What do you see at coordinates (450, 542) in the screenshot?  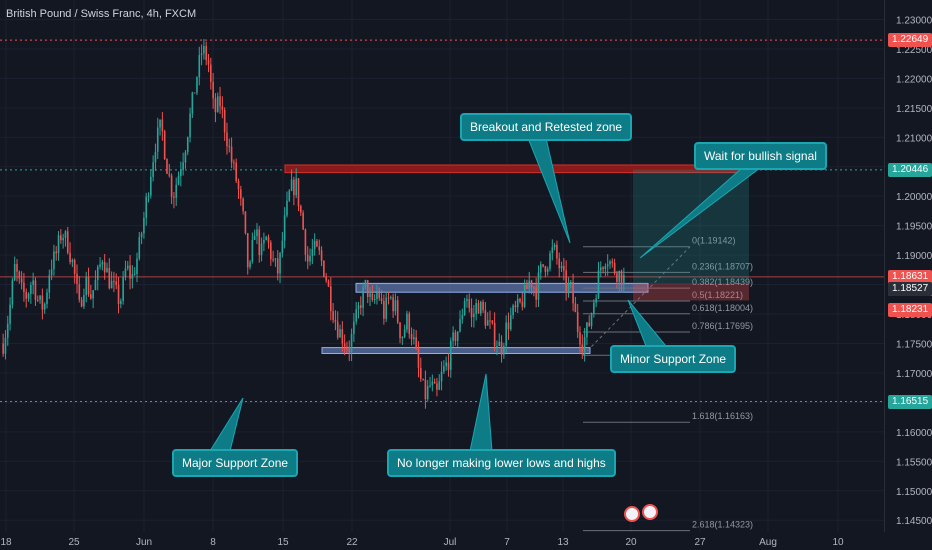 I see `x-tick-label: Jul` at bounding box center [450, 542].